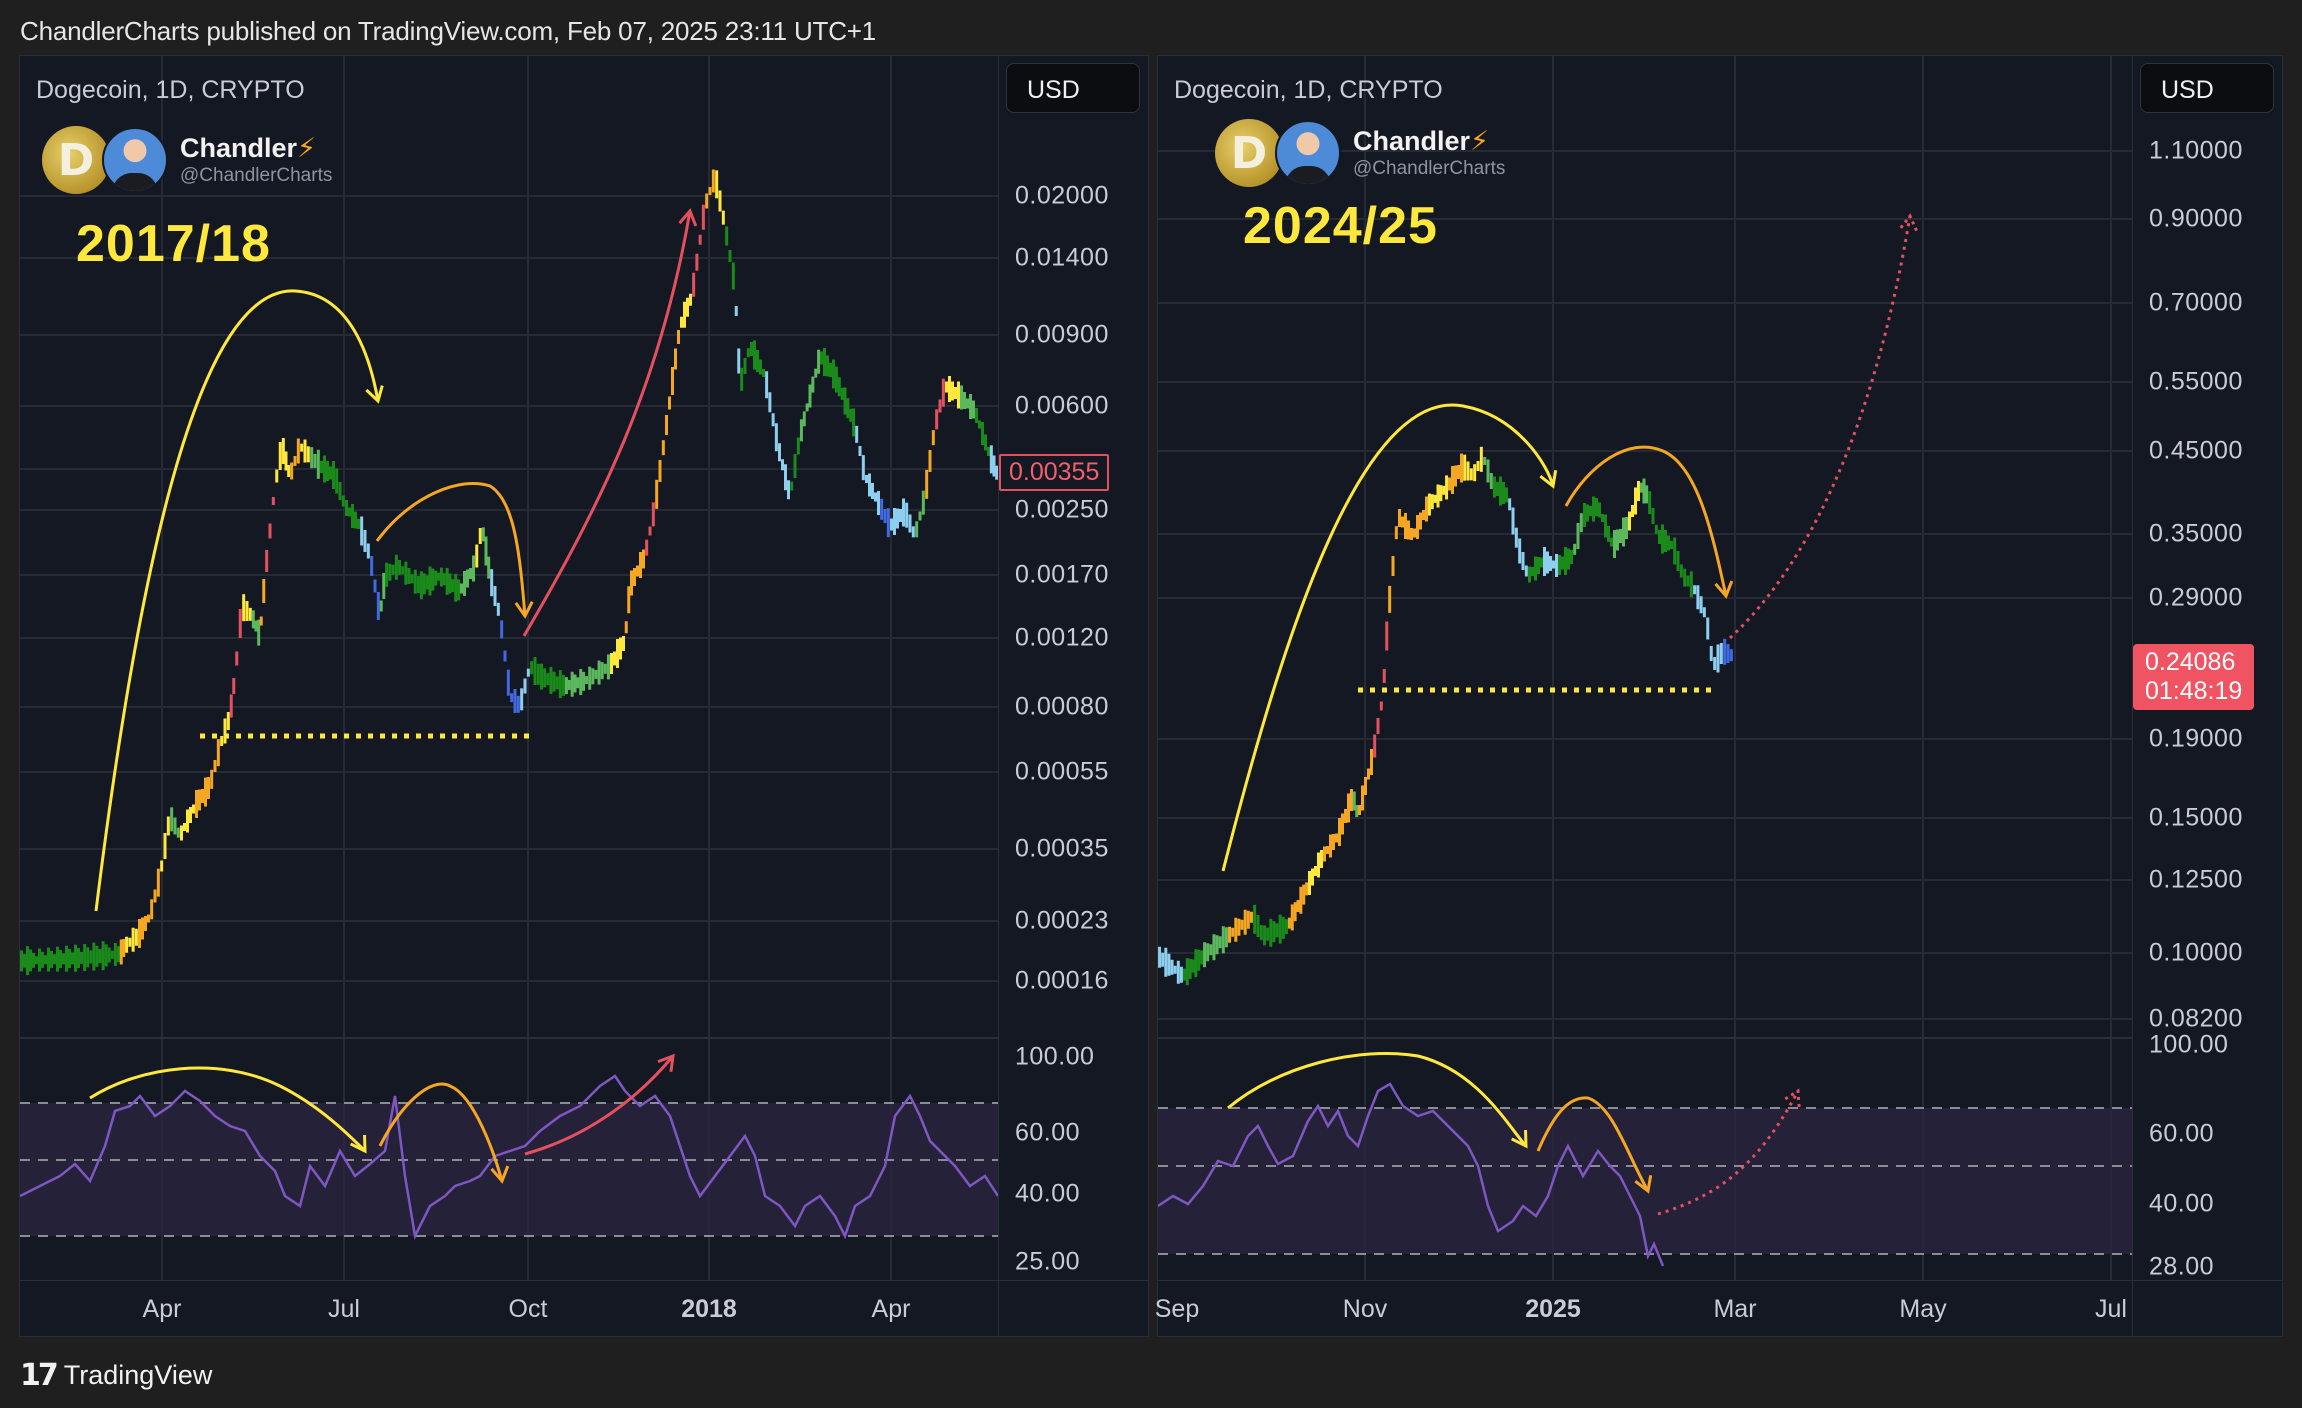 The image size is (2302, 1408). Describe the element at coordinates (2196, 738) in the screenshot. I see `price-tick: 0.19000` at that location.